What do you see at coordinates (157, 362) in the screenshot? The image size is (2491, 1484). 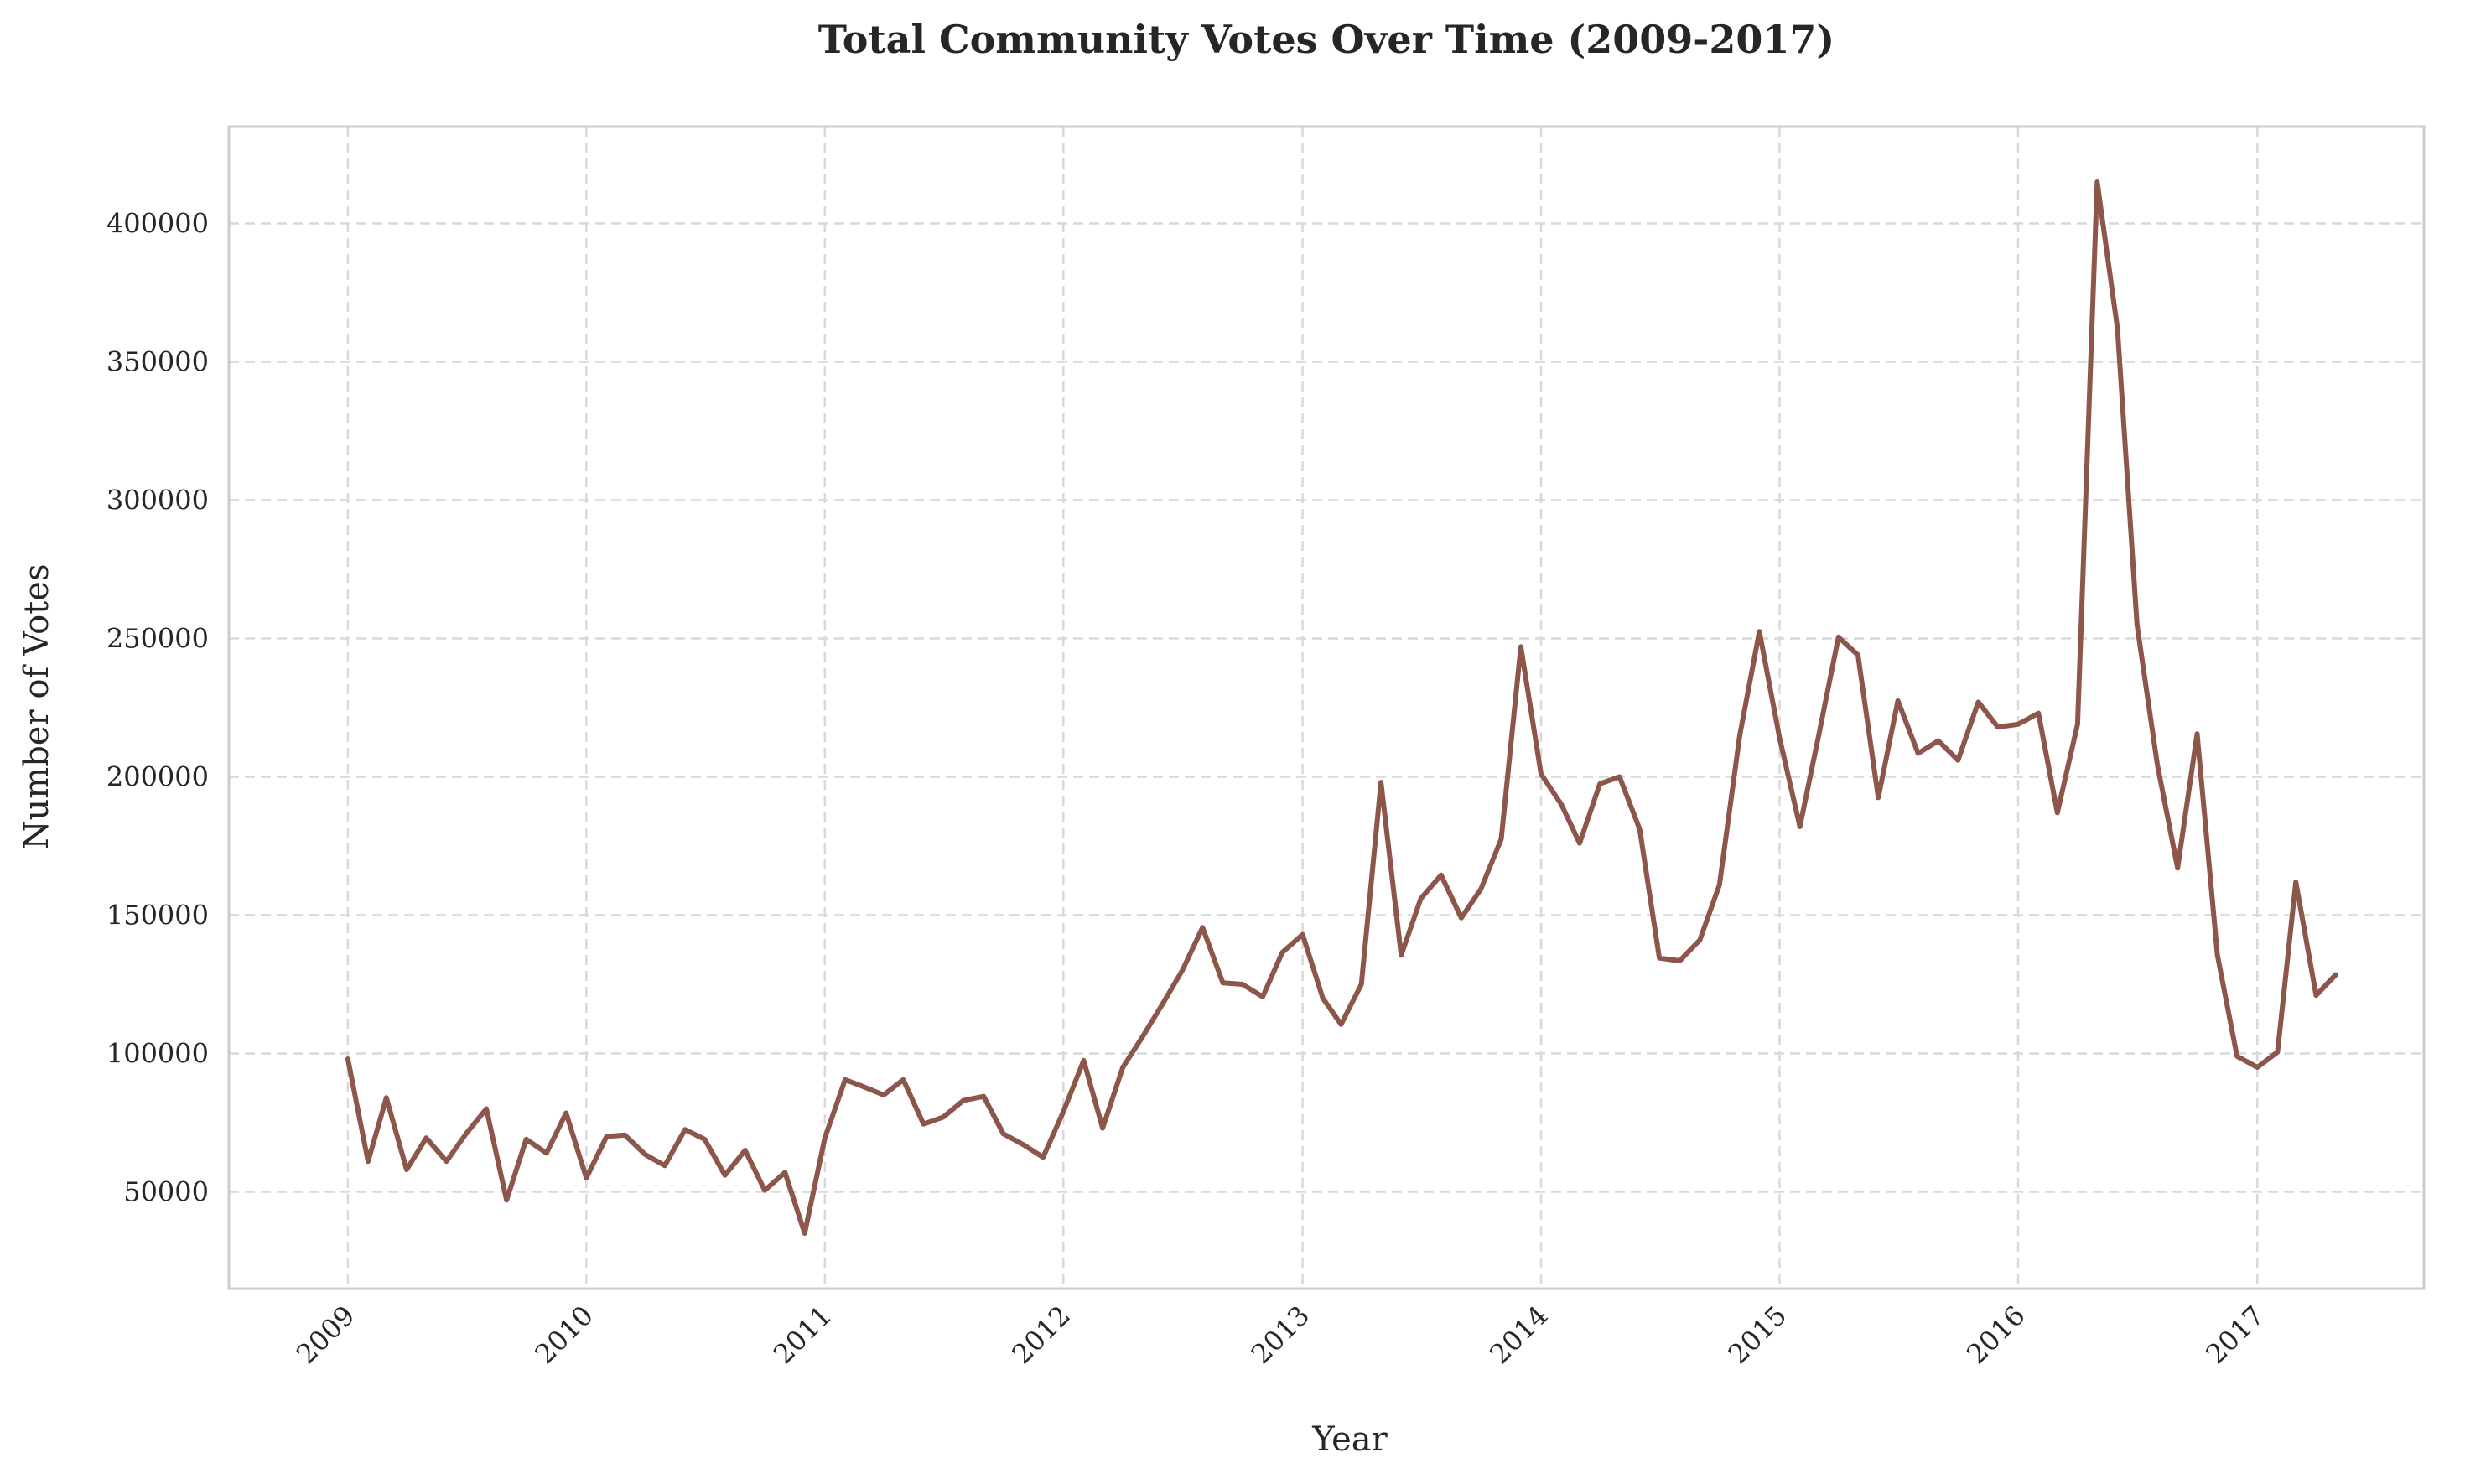 I see `y-tick-label: 350000` at bounding box center [157, 362].